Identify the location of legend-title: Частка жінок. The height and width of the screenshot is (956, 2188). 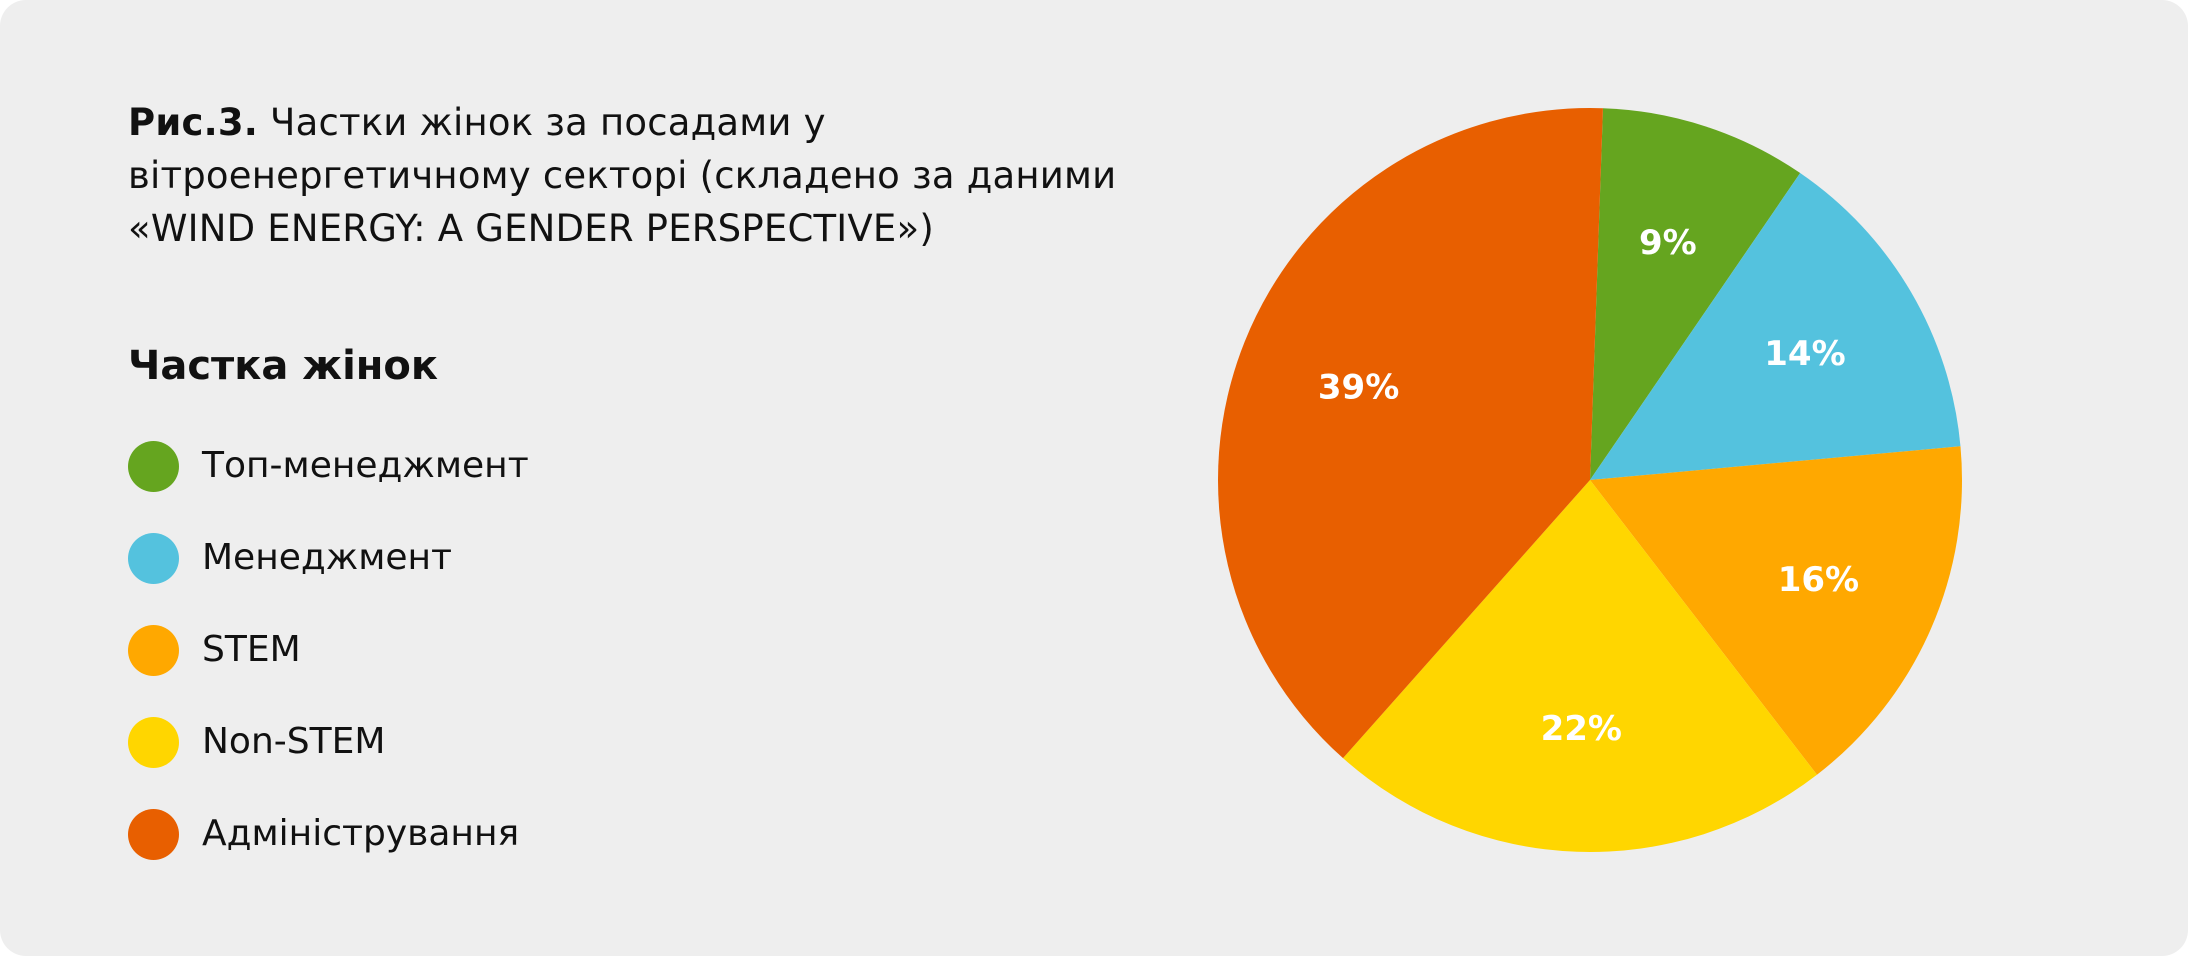
(283, 366).